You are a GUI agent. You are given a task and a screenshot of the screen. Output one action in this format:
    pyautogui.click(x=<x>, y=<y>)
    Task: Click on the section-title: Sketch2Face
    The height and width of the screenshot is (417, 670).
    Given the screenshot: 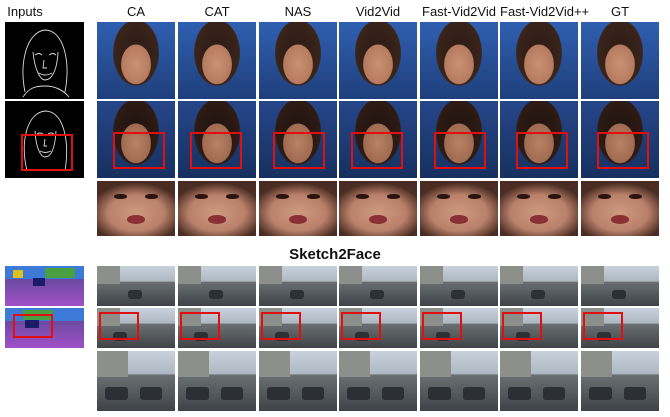 What is the action you would take?
    pyautogui.click(x=335, y=254)
    